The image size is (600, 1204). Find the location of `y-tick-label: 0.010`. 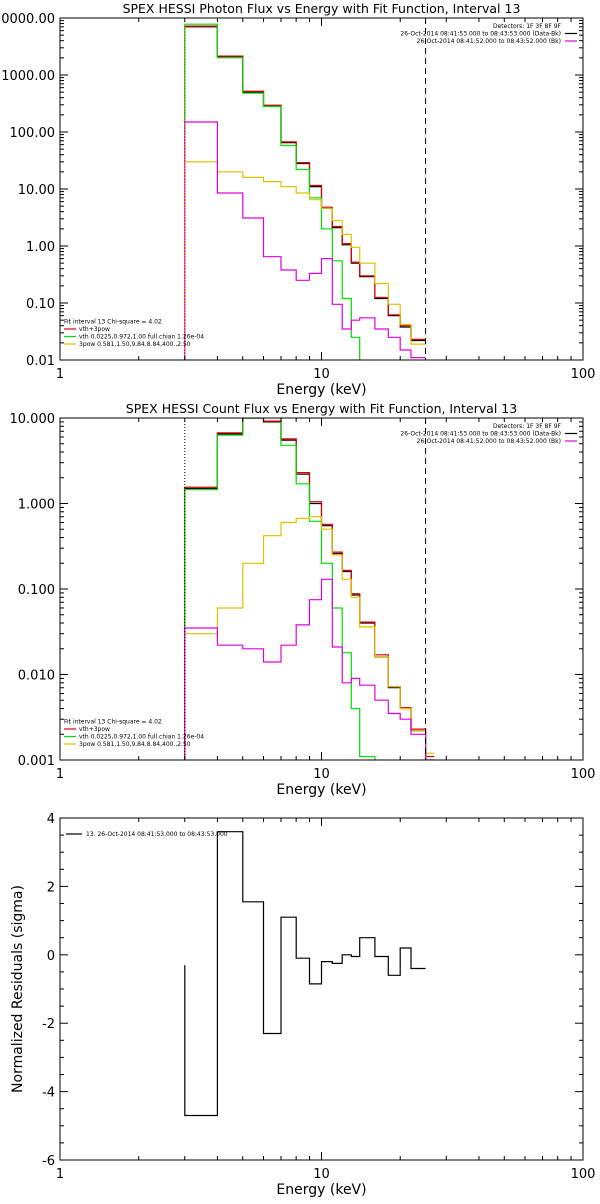

y-tick-label: 0.010 is located at coordinates (36, 676).